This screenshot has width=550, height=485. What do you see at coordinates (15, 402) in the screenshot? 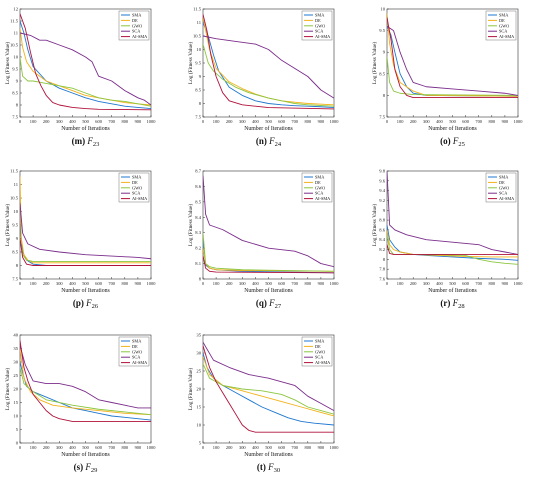
I see `y-tick-label: 15` at bounding box center [15, 402].